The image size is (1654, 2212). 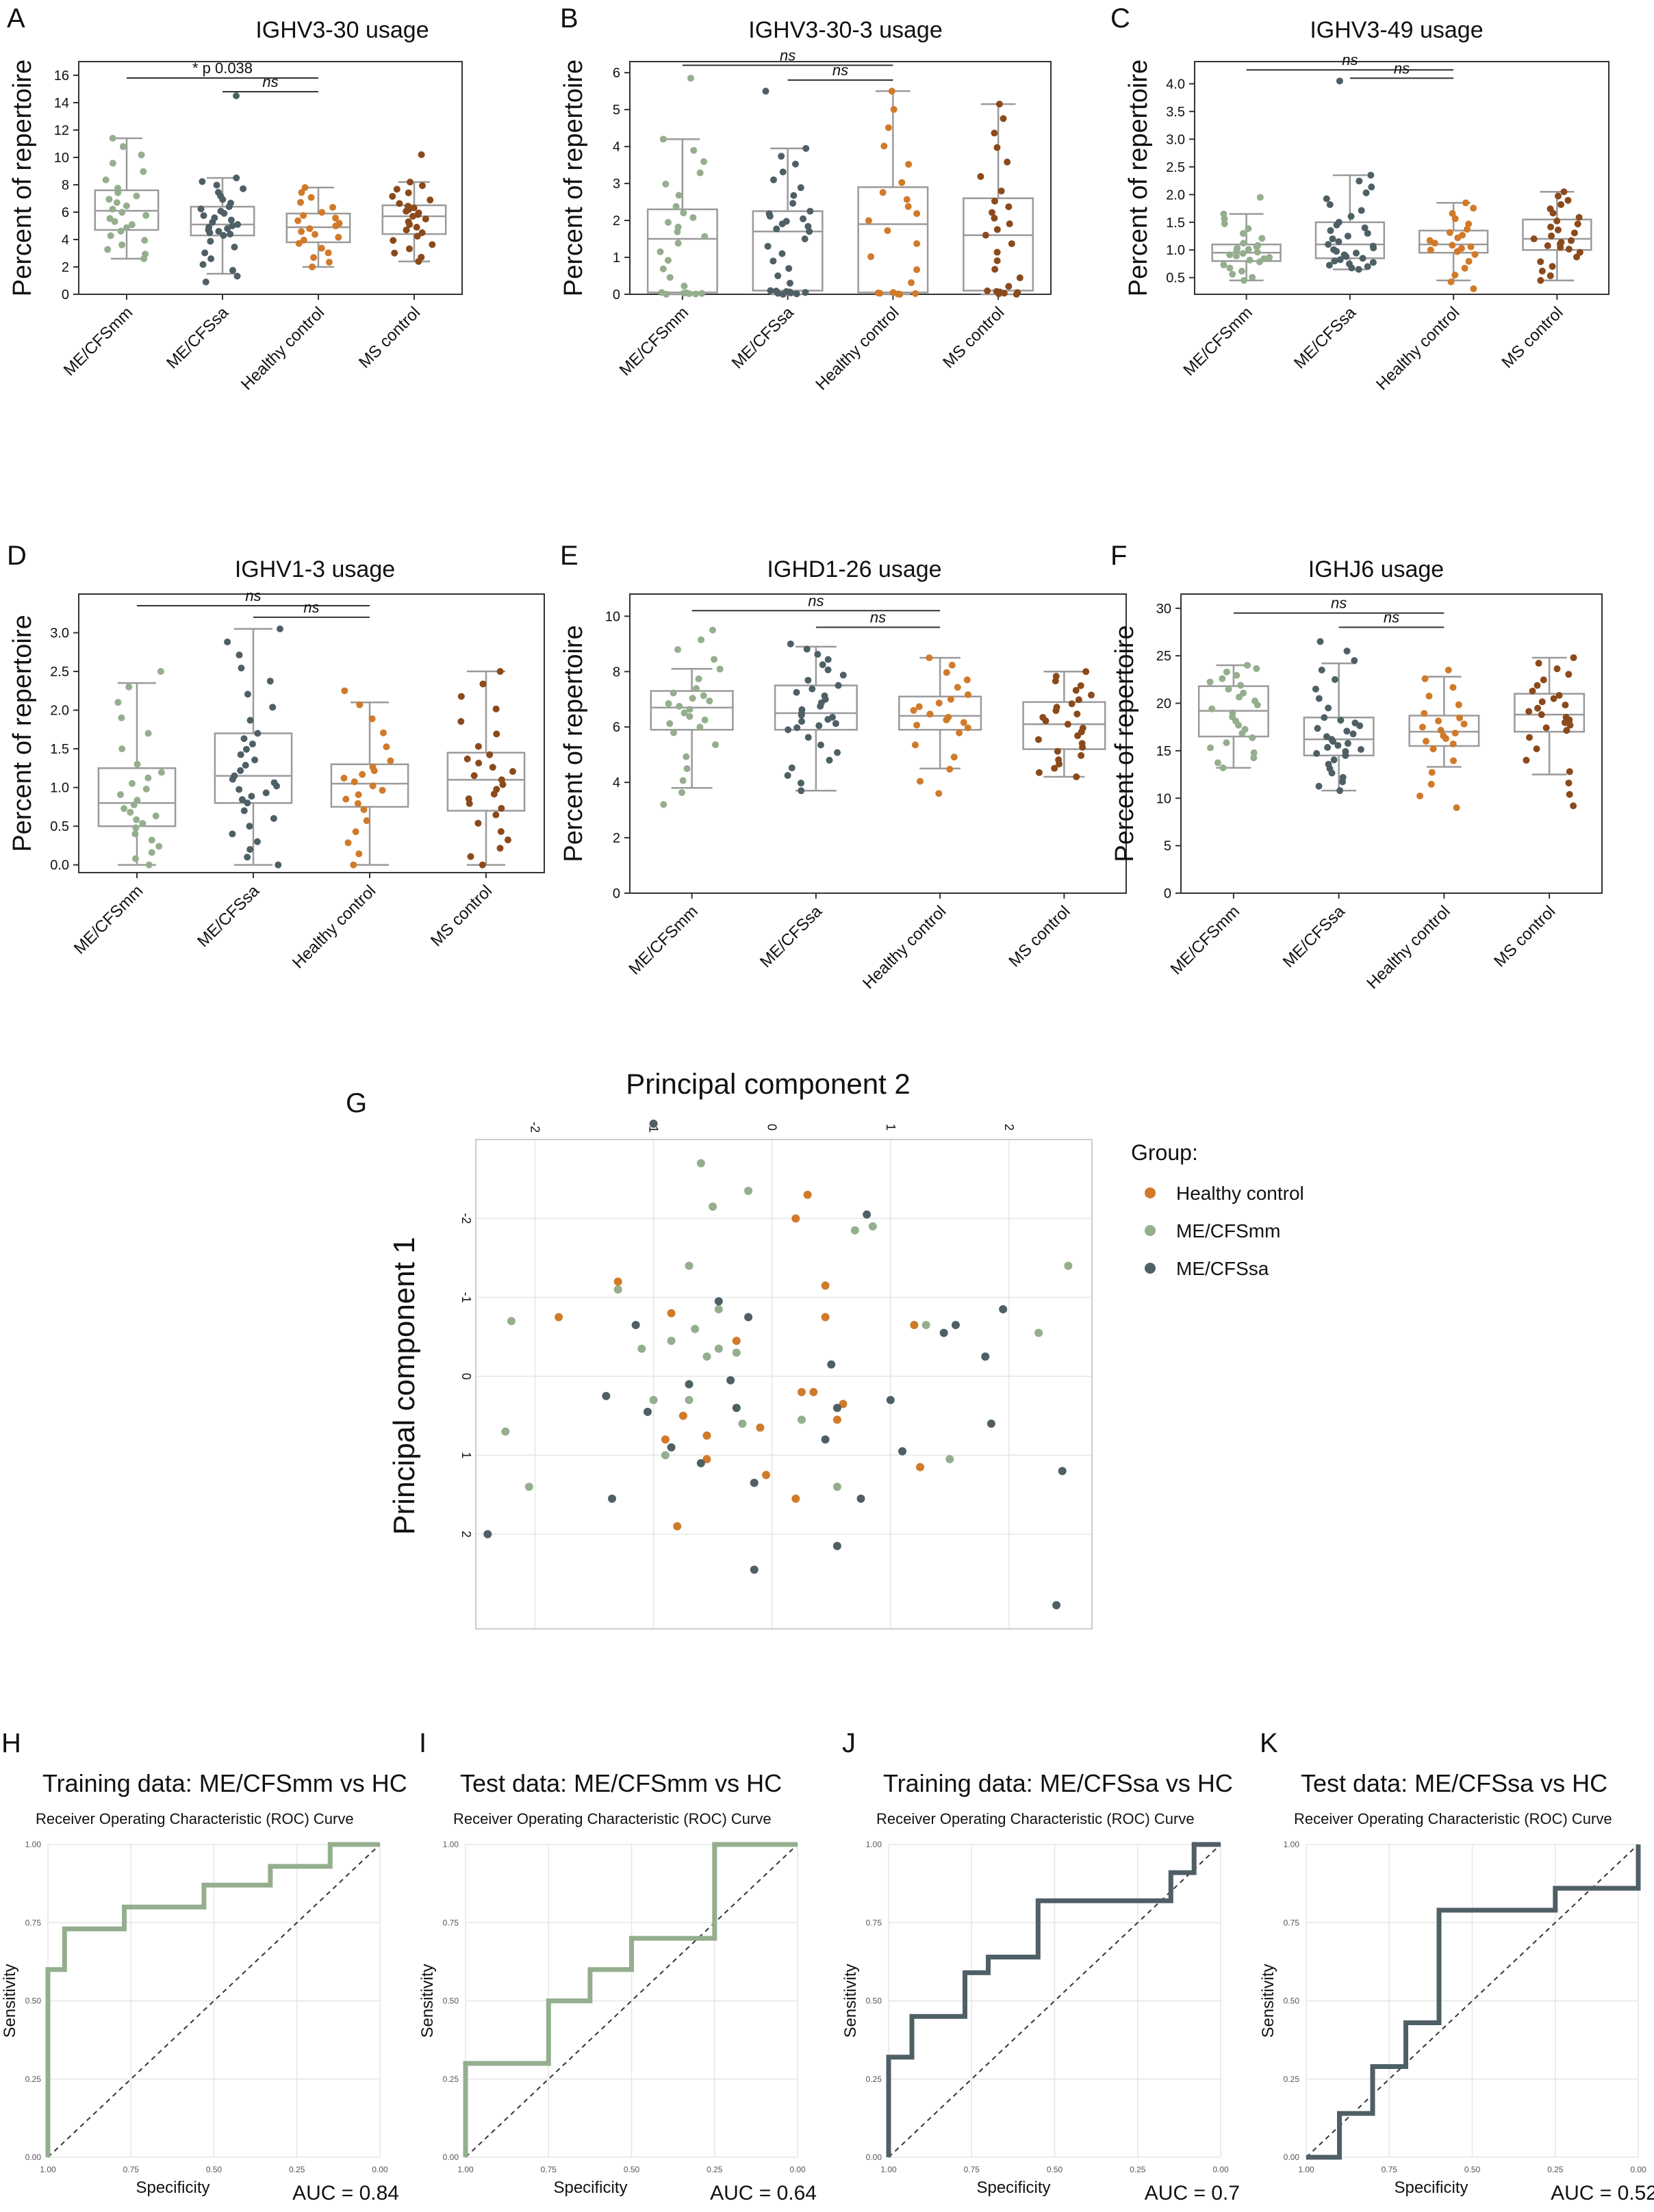 What do you see at coordinates (33, 2001) in the screenshot?
I see `y-tick-label: 0.50` at bounding box center [33, 2001].